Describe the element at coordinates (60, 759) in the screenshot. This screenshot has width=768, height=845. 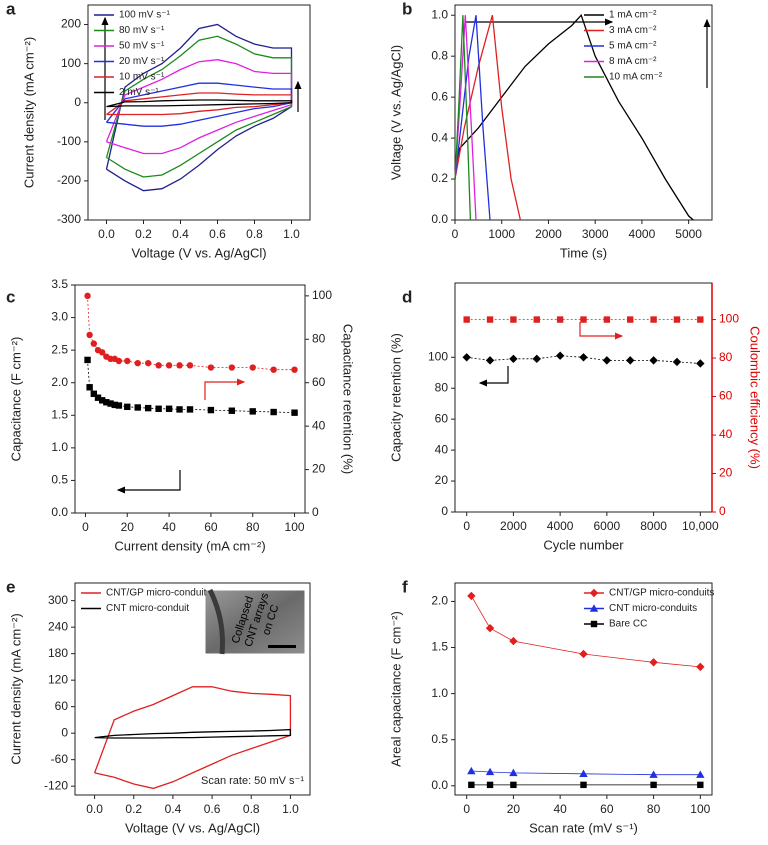
I see `y-tick-label: -60` at that location.